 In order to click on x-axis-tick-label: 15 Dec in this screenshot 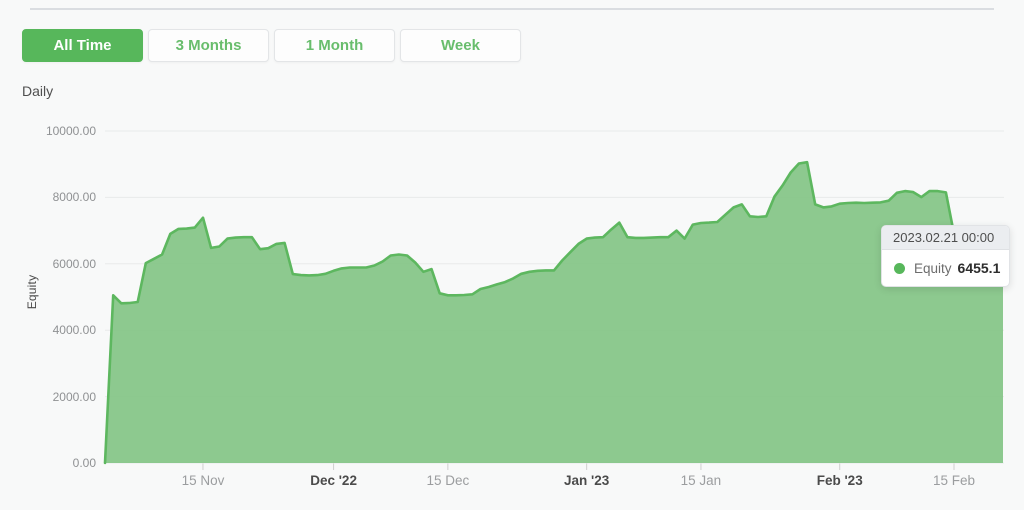, I will do `click(448, 480)`.